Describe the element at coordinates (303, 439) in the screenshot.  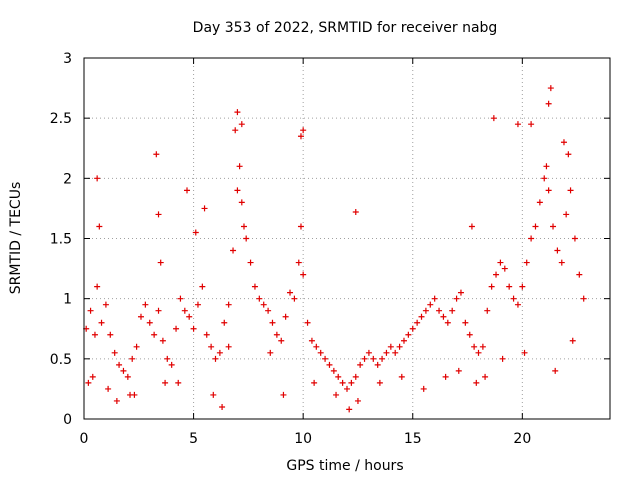
I see `x-tick-label: 10` at that location.